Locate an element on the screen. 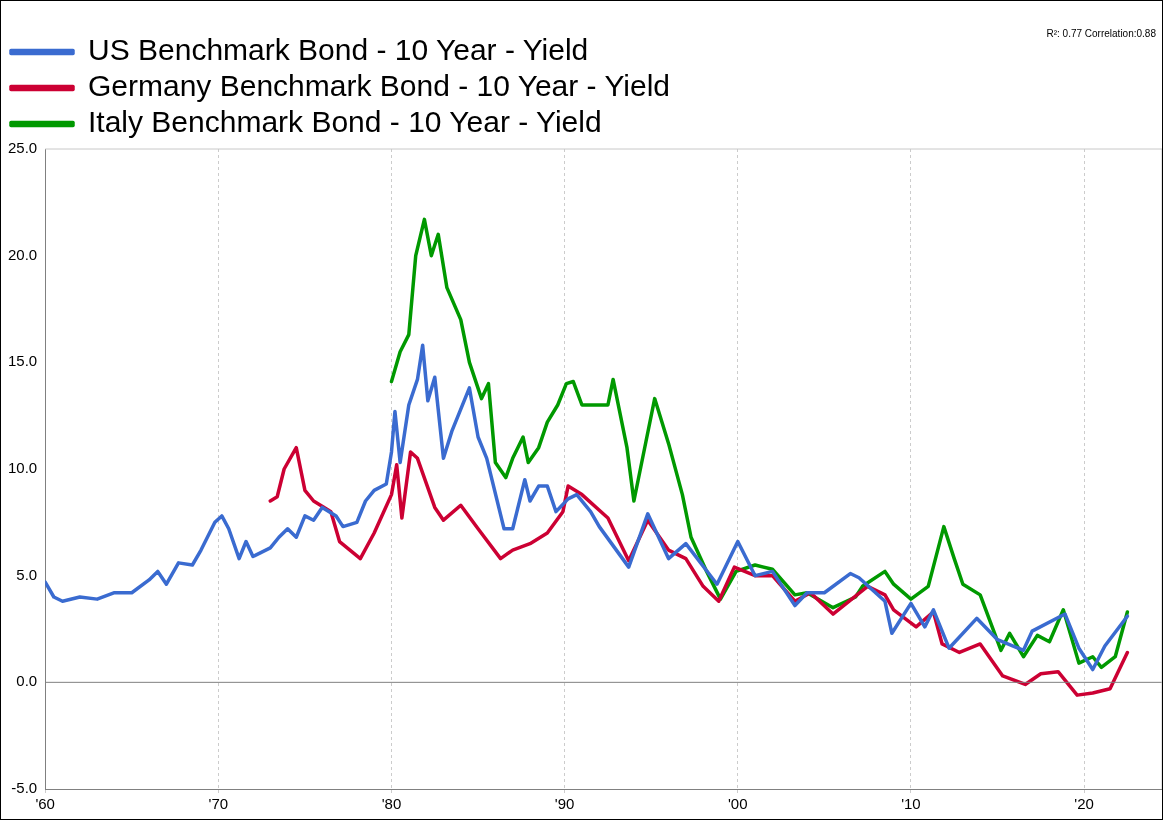  y-tick-label: 0.0 is located at coordinates (27, 681).